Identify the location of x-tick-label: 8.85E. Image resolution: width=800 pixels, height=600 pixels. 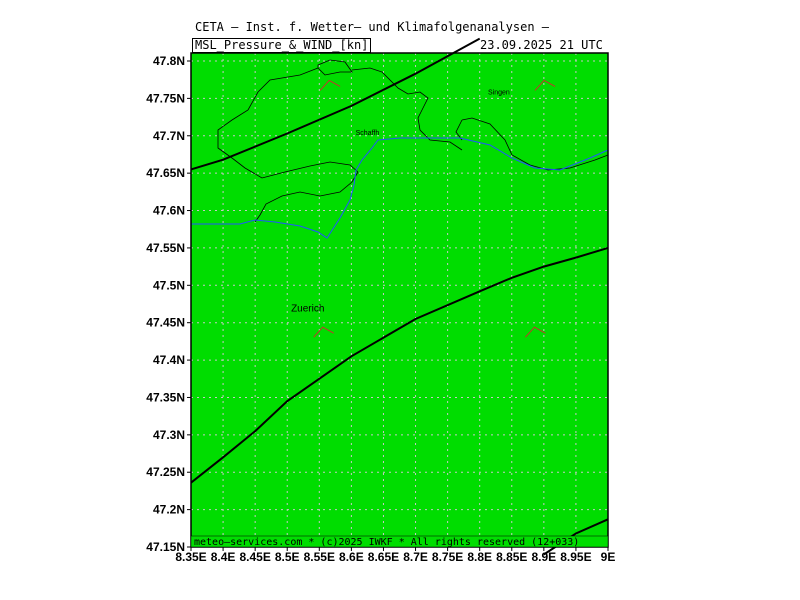
(511, 557).